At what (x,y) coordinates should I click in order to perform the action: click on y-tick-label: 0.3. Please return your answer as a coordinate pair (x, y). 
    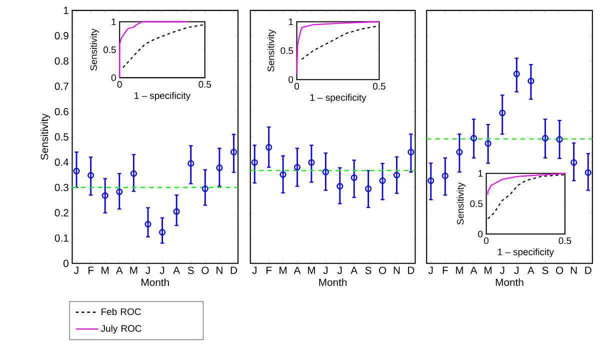
    Looking at the image, I should click on (61, 188).